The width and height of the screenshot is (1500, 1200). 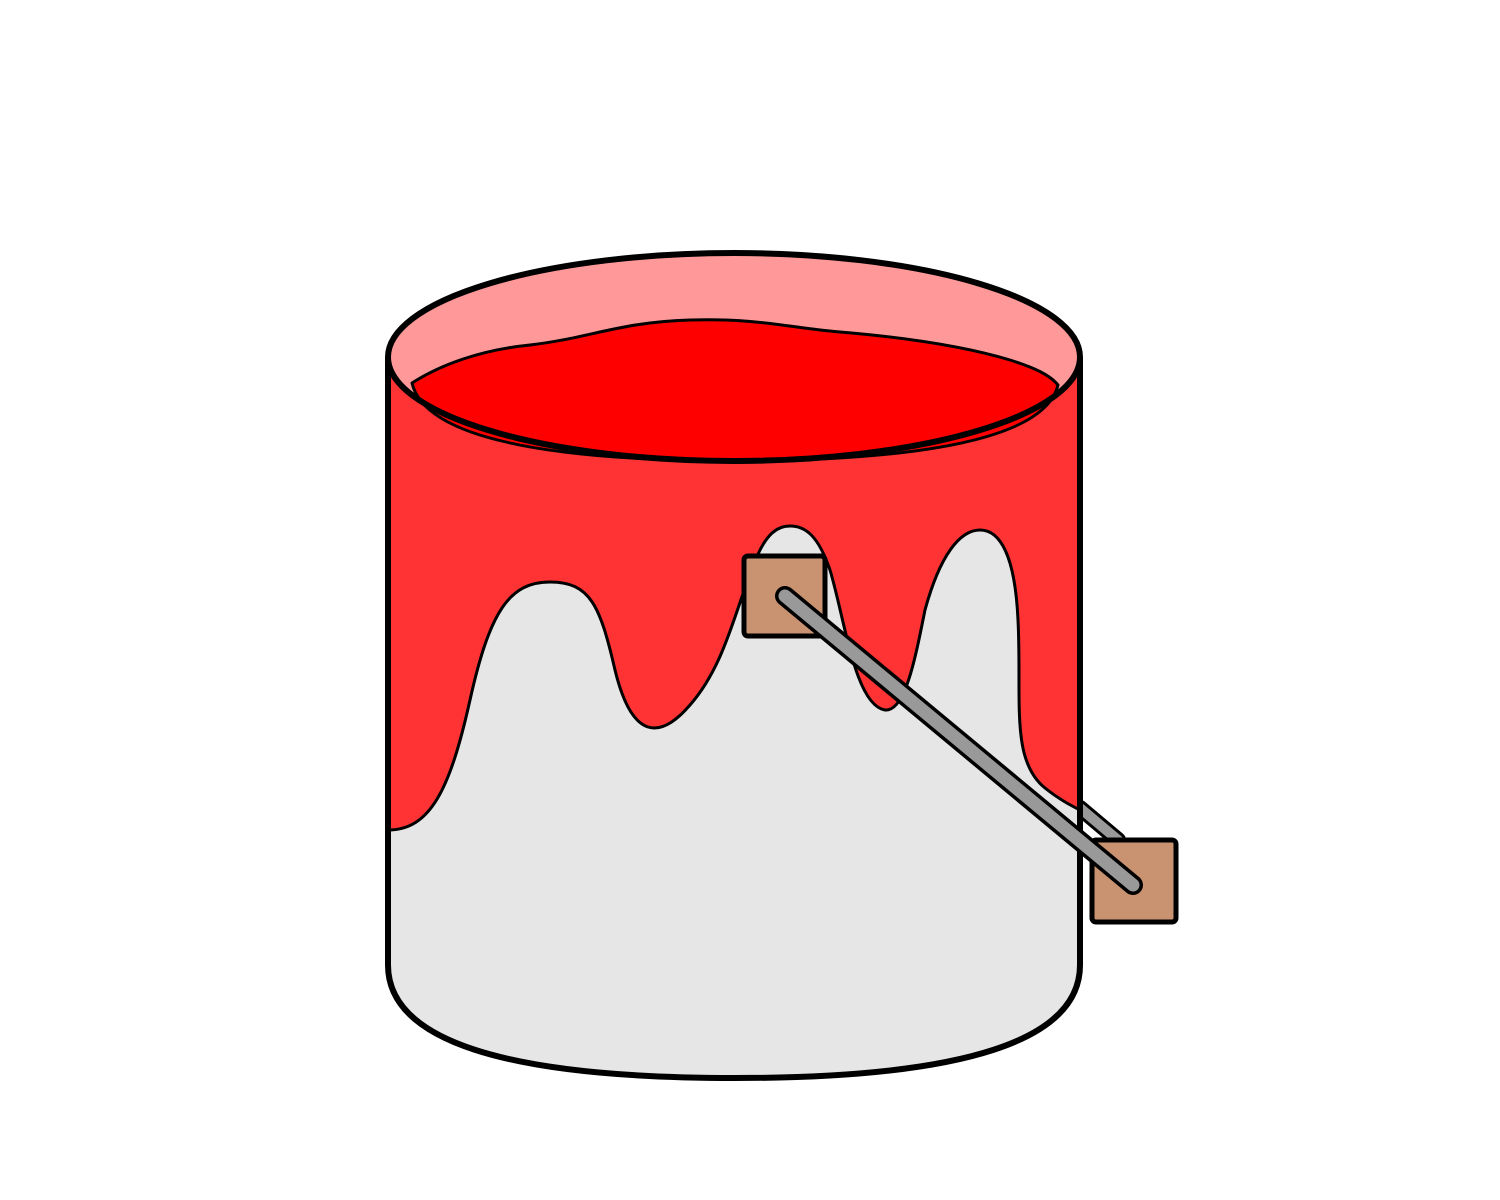 I want to click on bucket-handle, so click(x=959, y=740).